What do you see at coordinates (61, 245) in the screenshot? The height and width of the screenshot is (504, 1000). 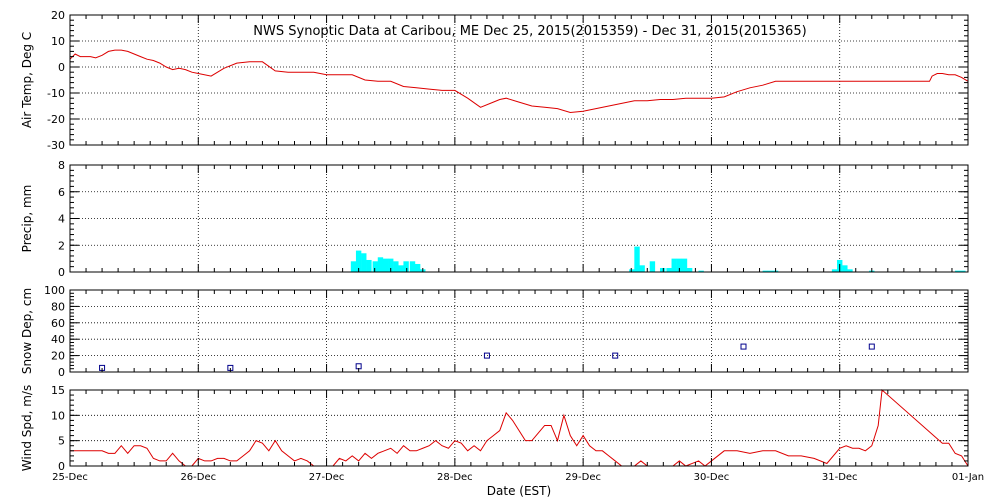 I see `y-tick-label: 2` at bounding box center [61, 245].